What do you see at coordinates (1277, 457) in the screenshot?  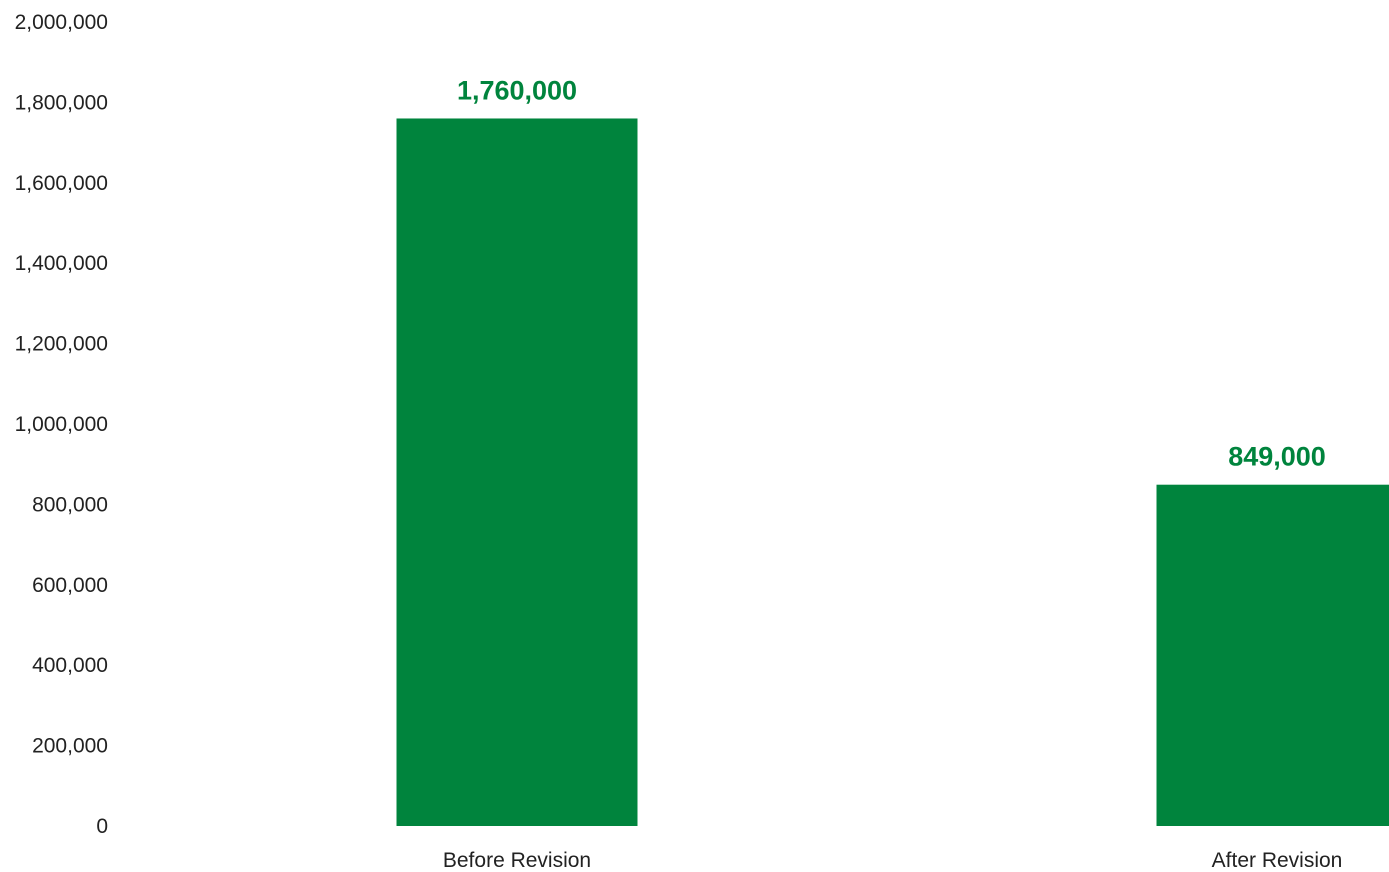 I see `bar-value-label: 849,000` at bounding box center [1277, 457].